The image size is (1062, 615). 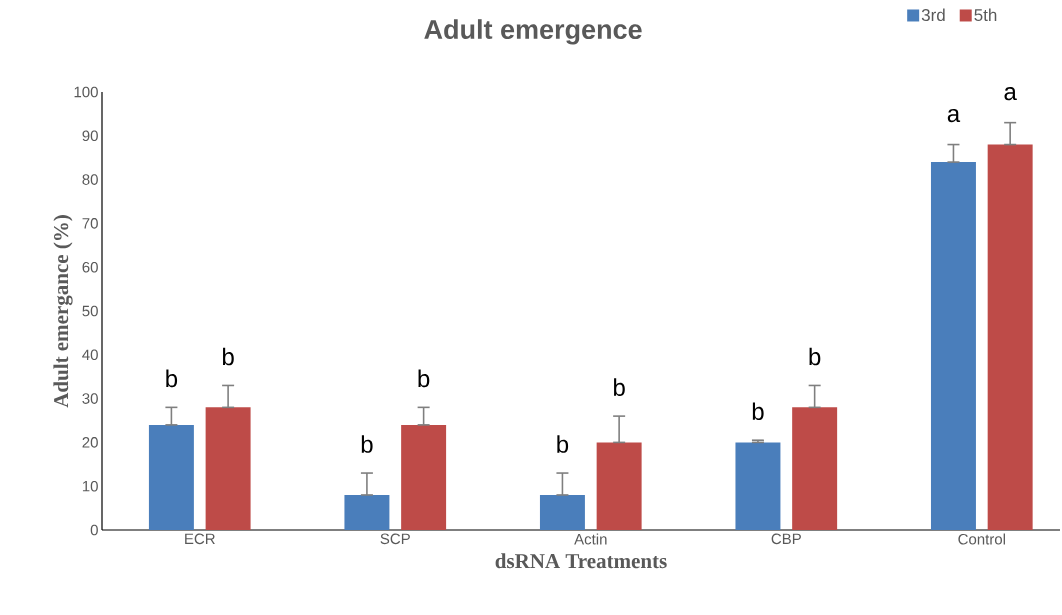 I want to click on y-tick-label: 40, so click(x=90, y=355).